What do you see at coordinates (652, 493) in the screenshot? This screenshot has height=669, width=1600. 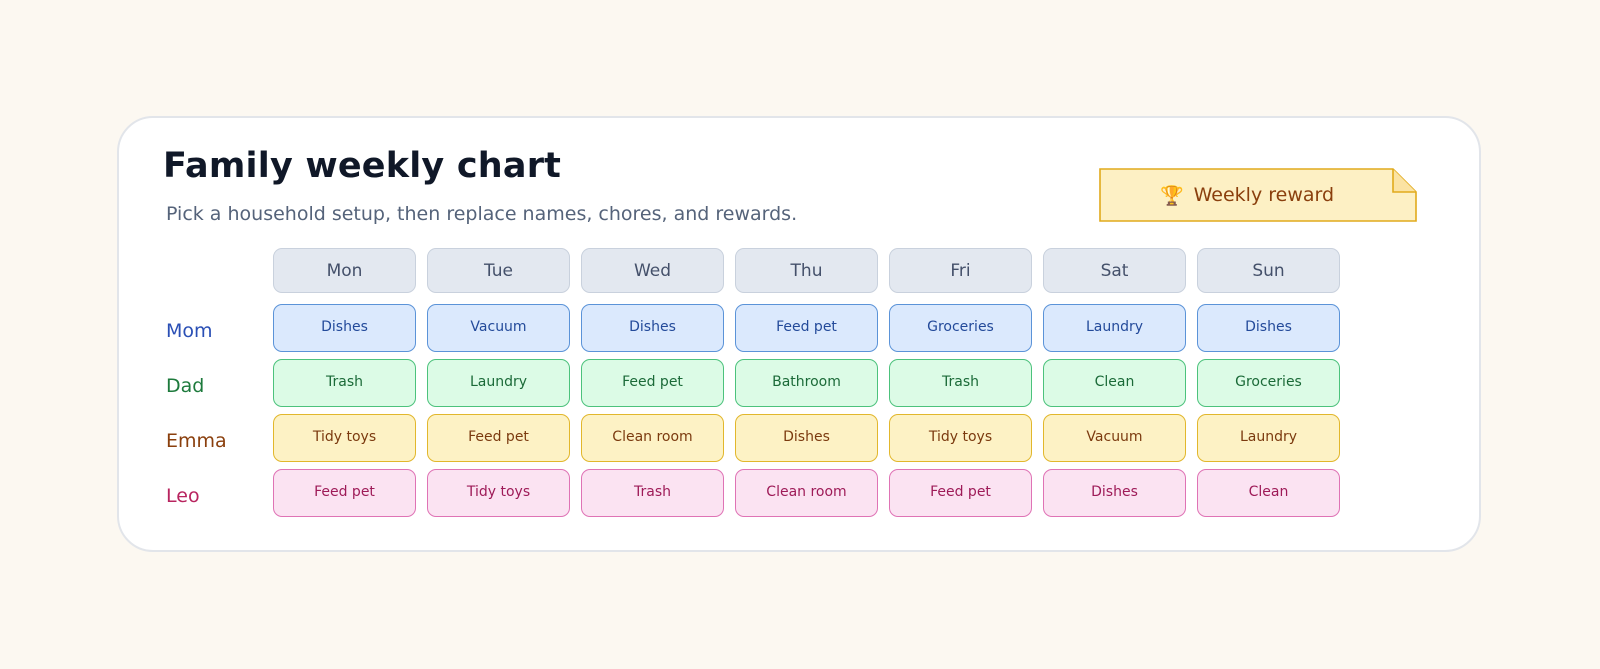 I see `chore-cell-leo-wed: Trash` at bounding box center [652, 493].